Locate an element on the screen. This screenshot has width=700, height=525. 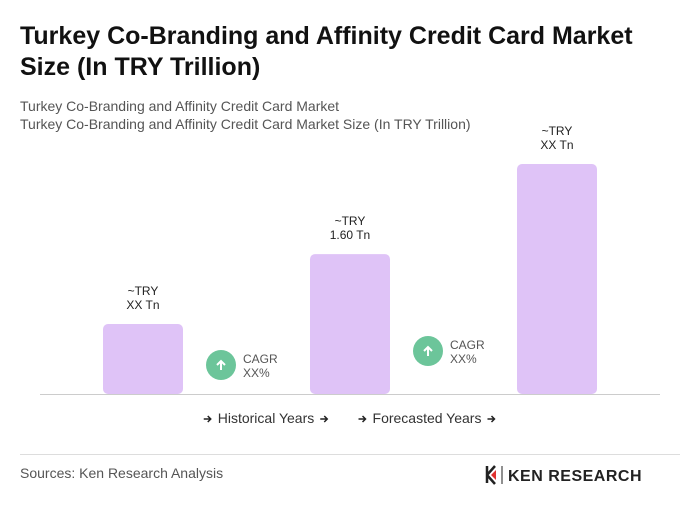
period-label: Forecasted Years is located at coordinates (427, 418).